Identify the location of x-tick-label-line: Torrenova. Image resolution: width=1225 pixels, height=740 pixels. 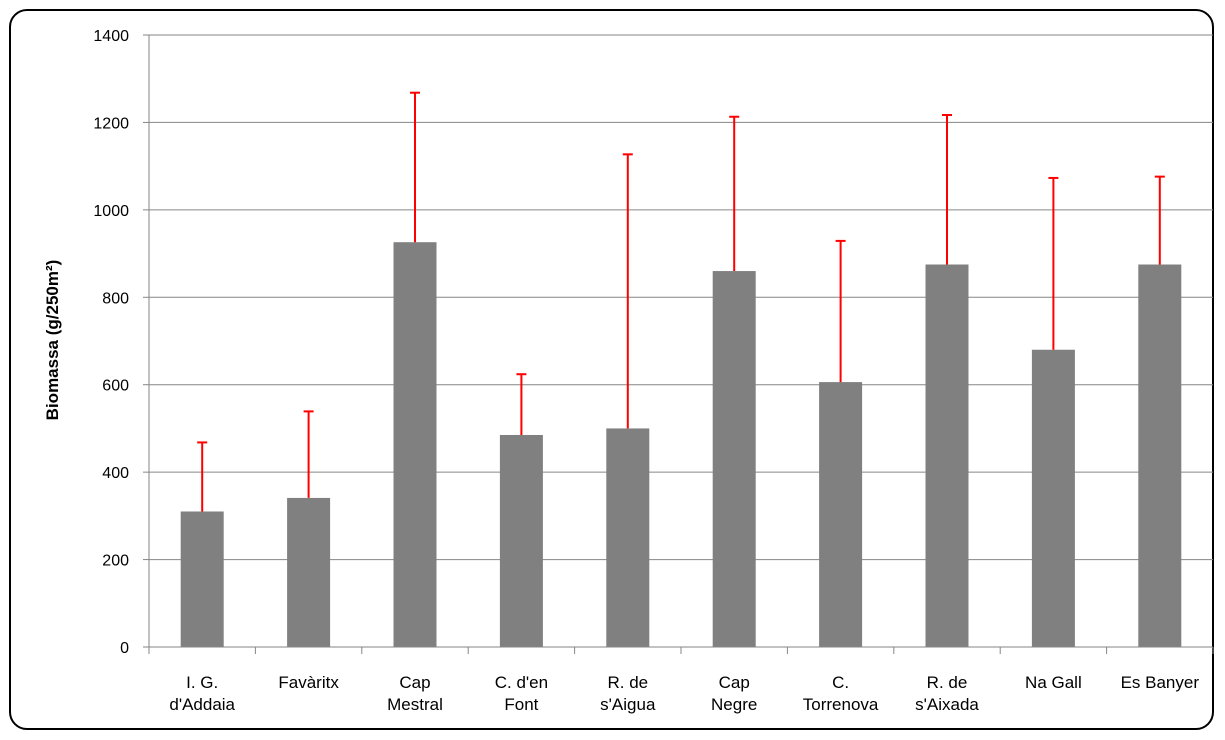
(841, 704).